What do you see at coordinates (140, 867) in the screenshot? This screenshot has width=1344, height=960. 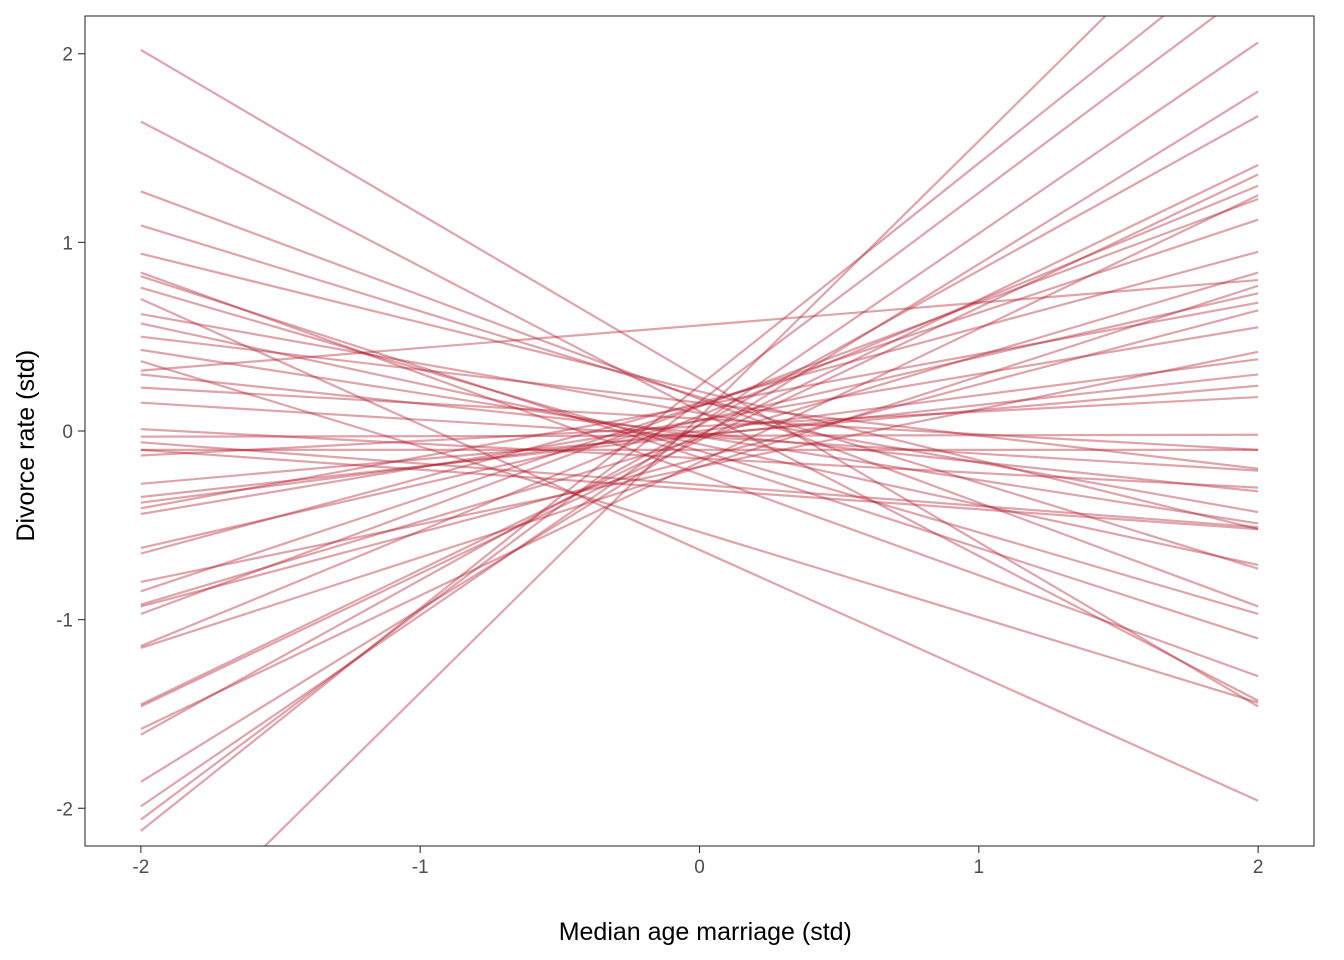 I see `x-tick-label: -2` at bounding box center [140, 867].